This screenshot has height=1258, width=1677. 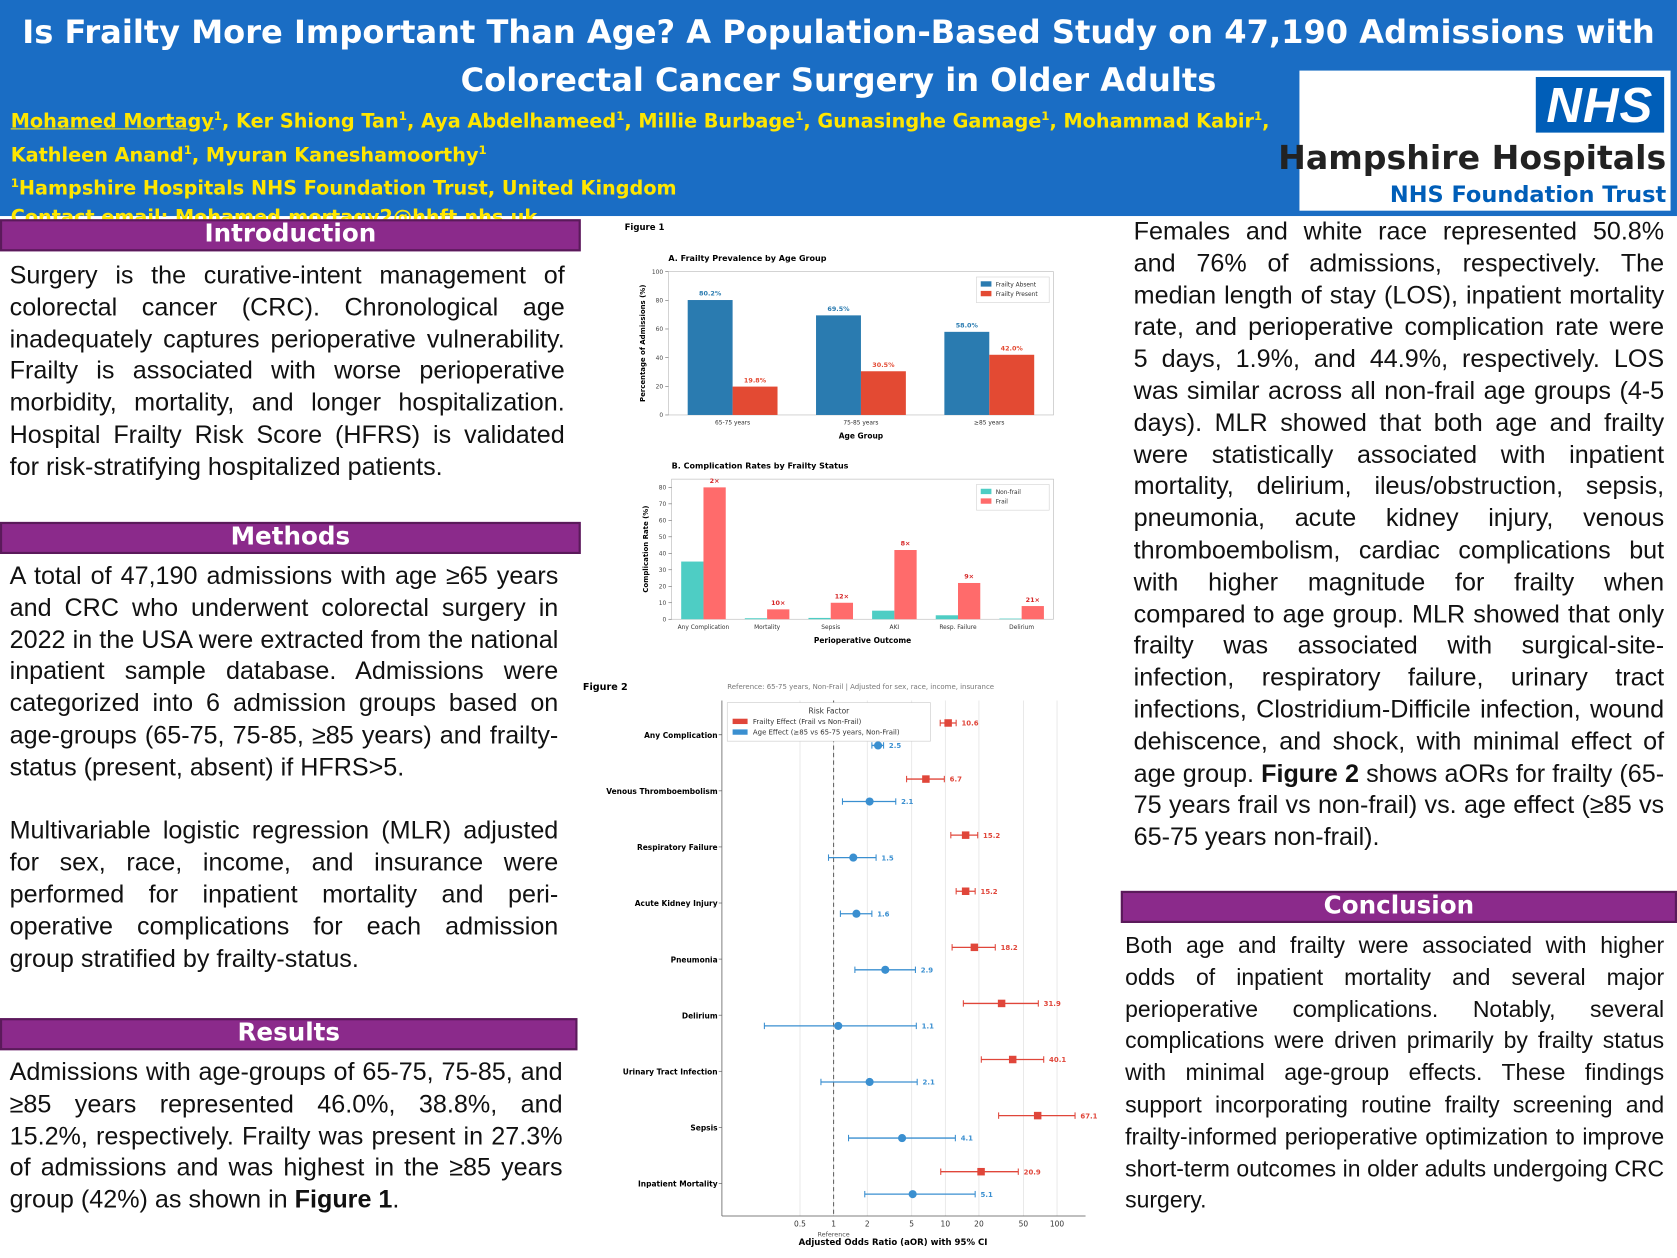 I want to click on y-tick-label: 20, so click(x=663, y=587).